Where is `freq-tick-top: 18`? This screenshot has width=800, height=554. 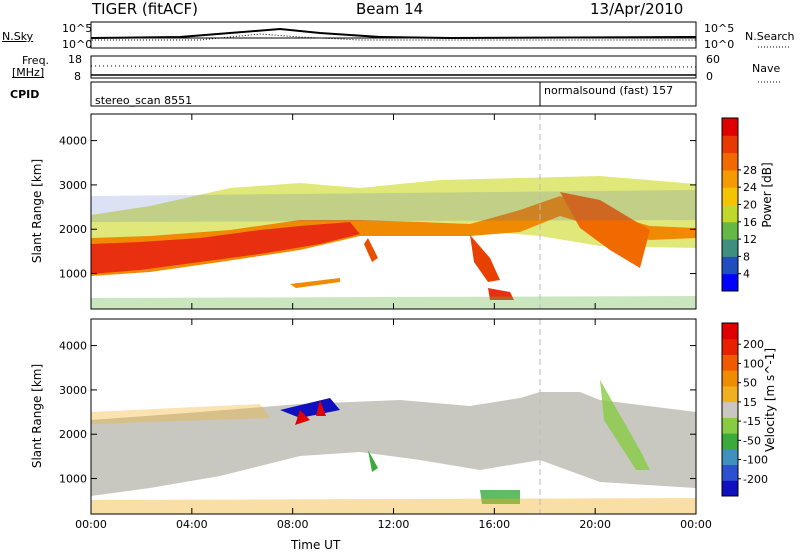 freq-tick-top: 18 is located at coordinates (75, 59).